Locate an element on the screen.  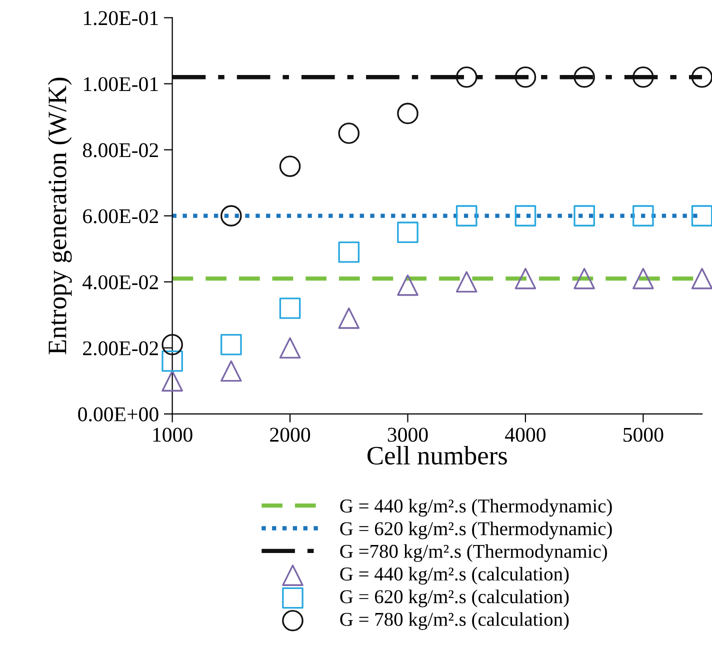
legend-label: G = 620 kg/m².s (Thermodynamic) is located at coordinates (476, 531).